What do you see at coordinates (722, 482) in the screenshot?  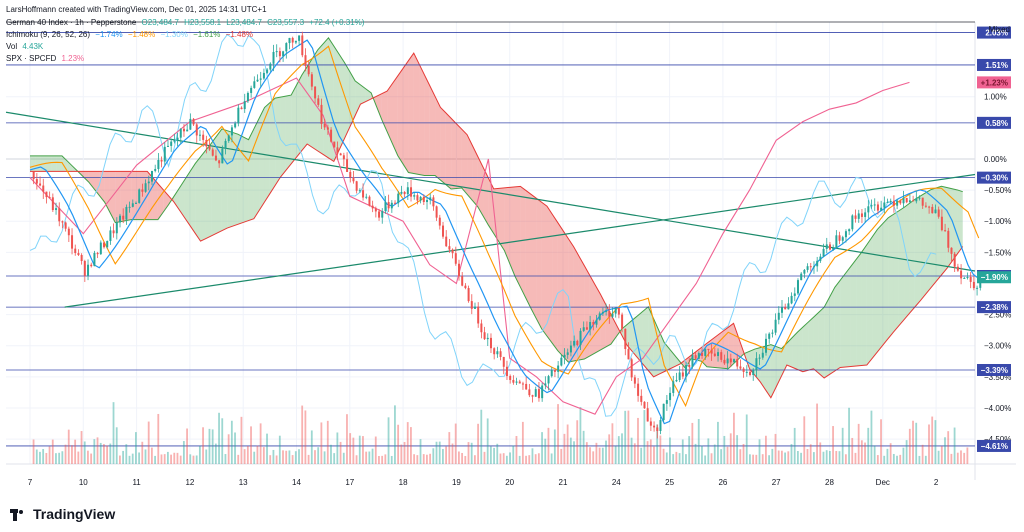 I see `x-tick-label: 26` at bounding box center [722, 482].